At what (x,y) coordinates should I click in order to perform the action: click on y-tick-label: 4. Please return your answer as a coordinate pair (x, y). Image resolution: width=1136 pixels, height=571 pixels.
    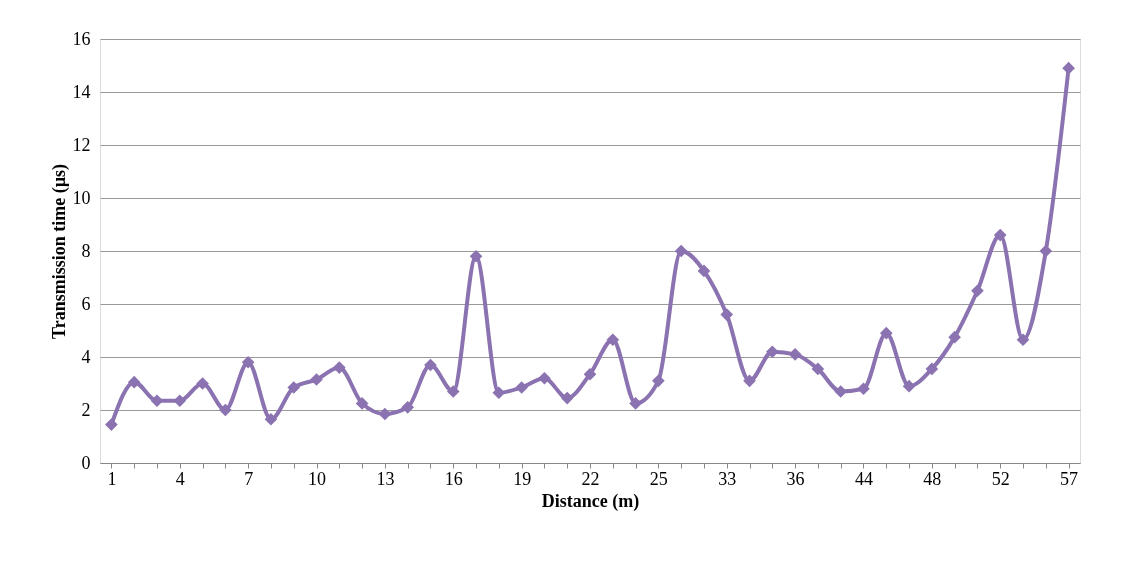
    Looking at the image, I should click on (86, 356).